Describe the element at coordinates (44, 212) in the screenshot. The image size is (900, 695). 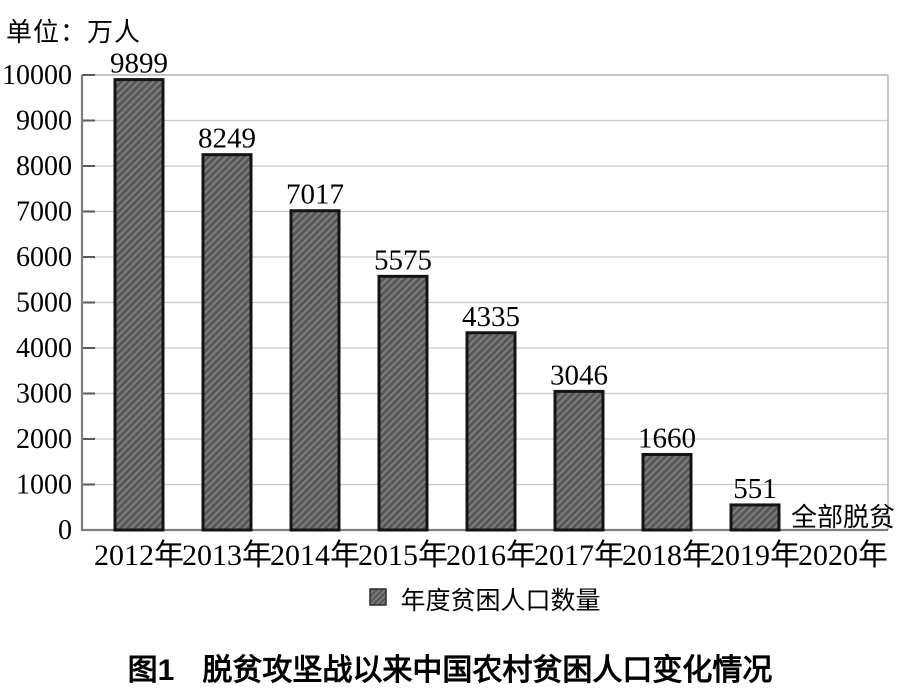
I see `y-axis-label: 7000` at that location.